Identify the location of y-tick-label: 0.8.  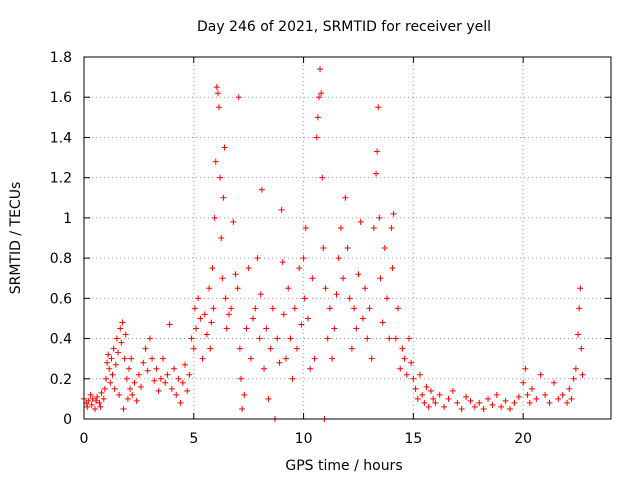
(61, 259).